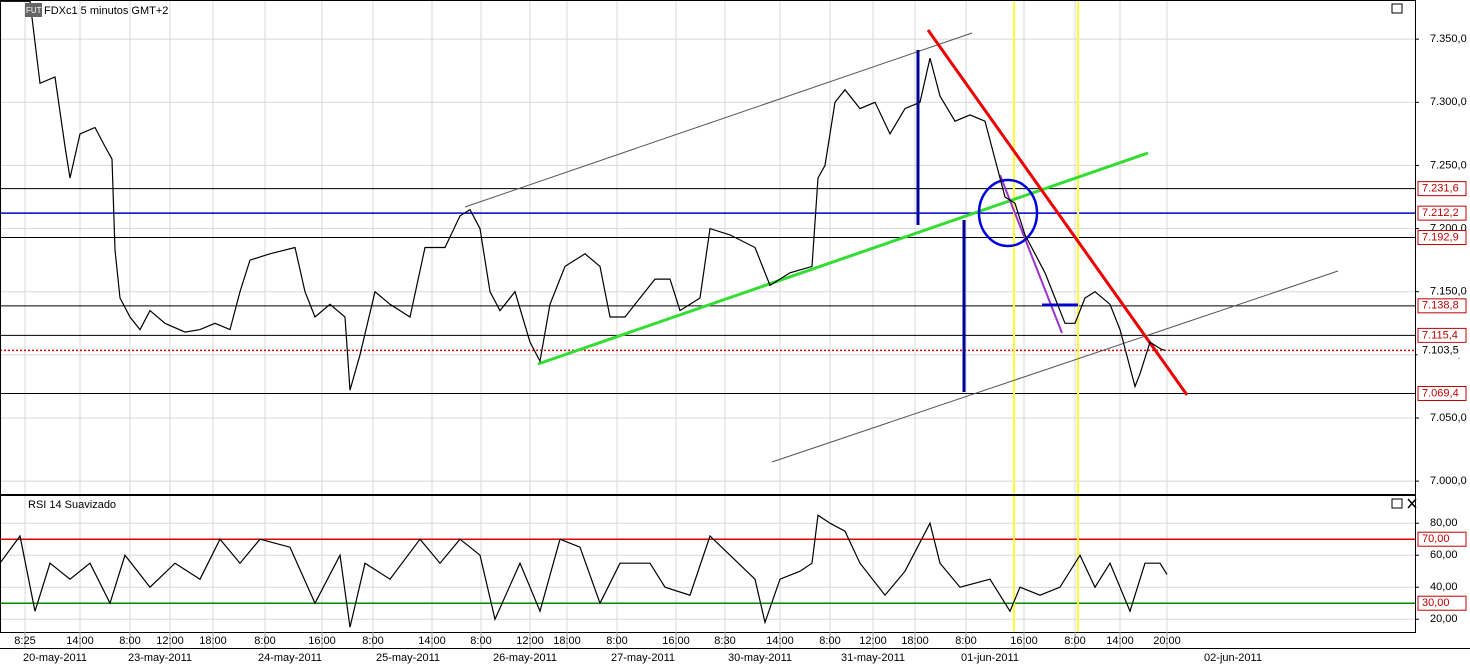 The width and height of the screenshot is (1470, 665). Describe the element at coordinates (843, 258) in the screenshot. I see `green-trendline` at that location.